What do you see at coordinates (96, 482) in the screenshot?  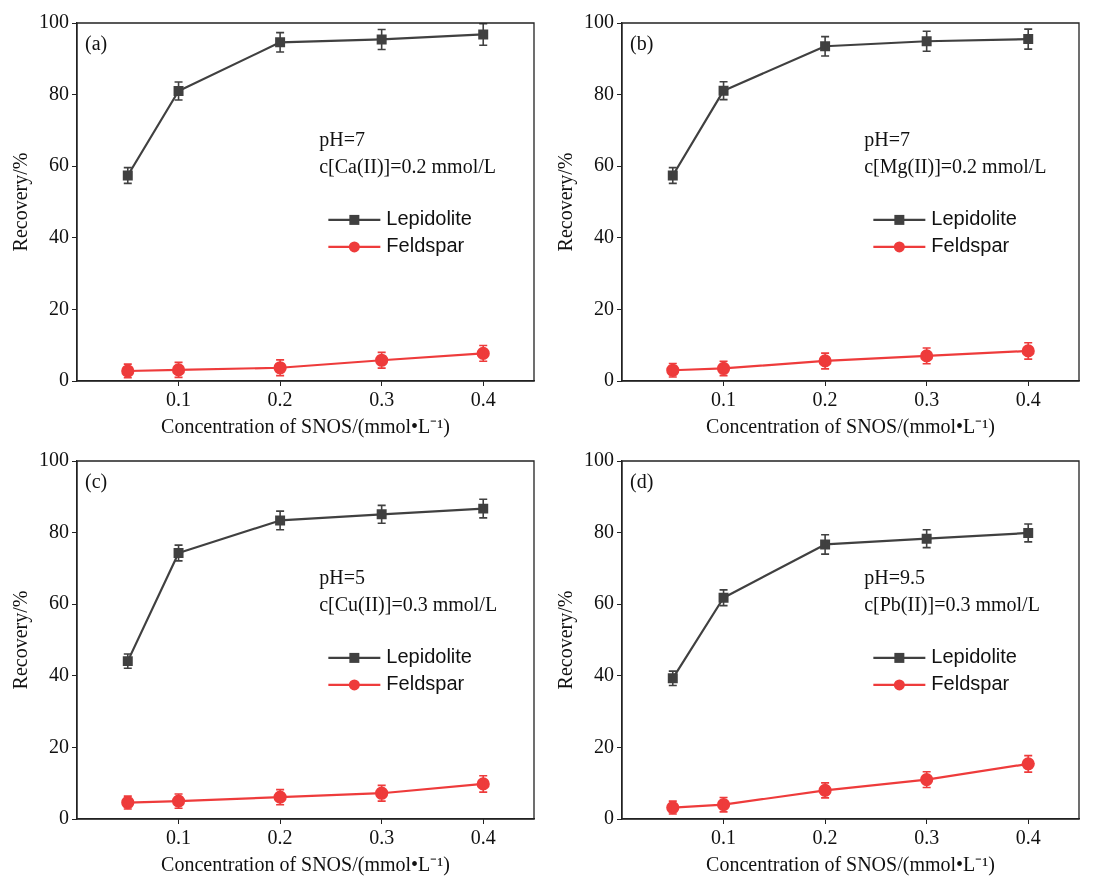 I see `annotation: (c)` at bounding box center [96, 482].